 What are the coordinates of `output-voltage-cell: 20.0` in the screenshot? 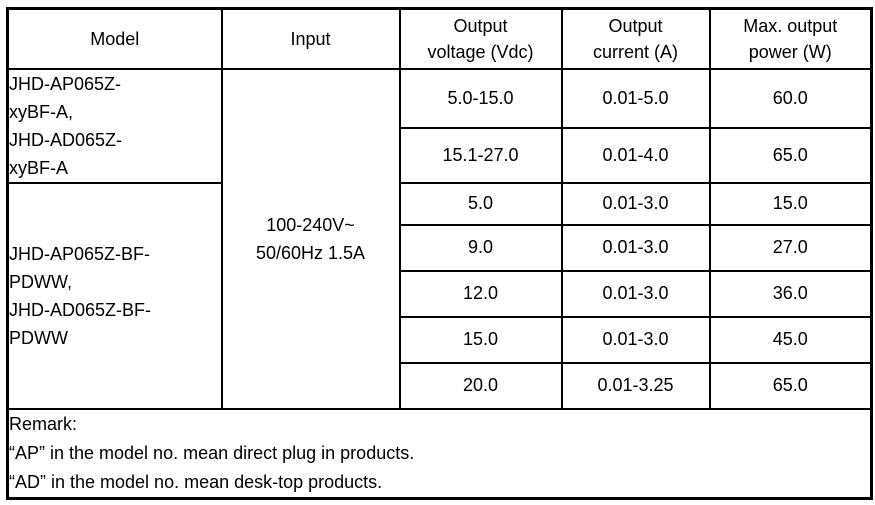 It's located at (480, 385).